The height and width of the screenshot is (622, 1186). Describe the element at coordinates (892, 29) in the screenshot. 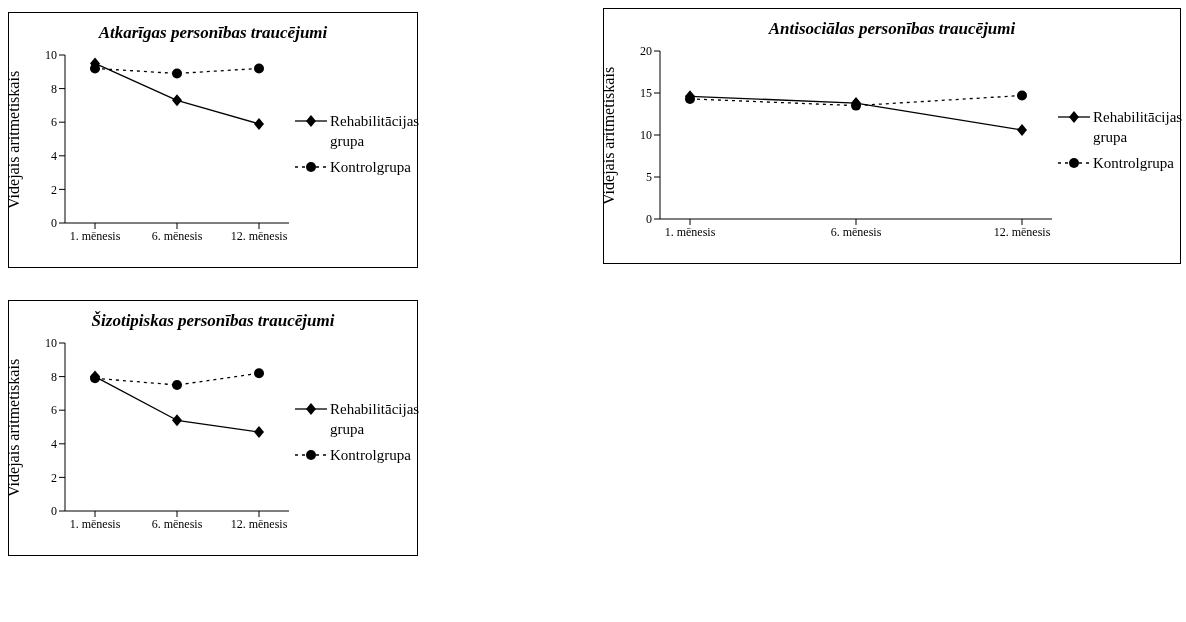

I see `chart-title: Antisociālas personības traucējumi` at that location.